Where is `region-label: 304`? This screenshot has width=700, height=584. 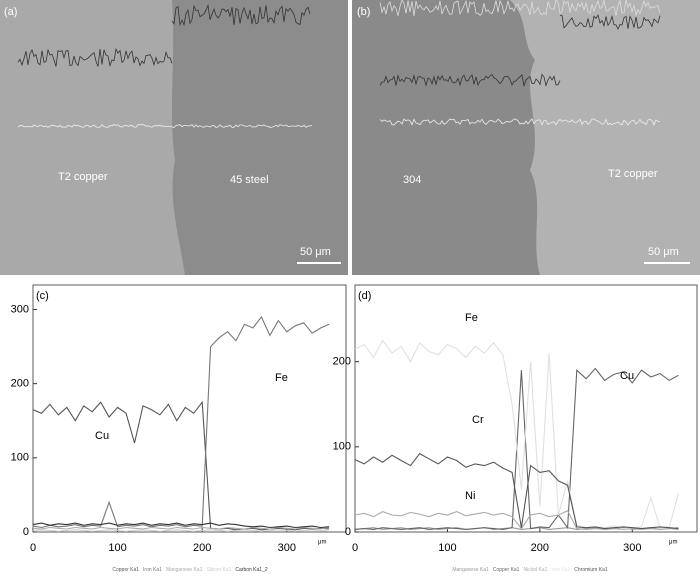 region-label: 304 is located at coordinates (412, 180).